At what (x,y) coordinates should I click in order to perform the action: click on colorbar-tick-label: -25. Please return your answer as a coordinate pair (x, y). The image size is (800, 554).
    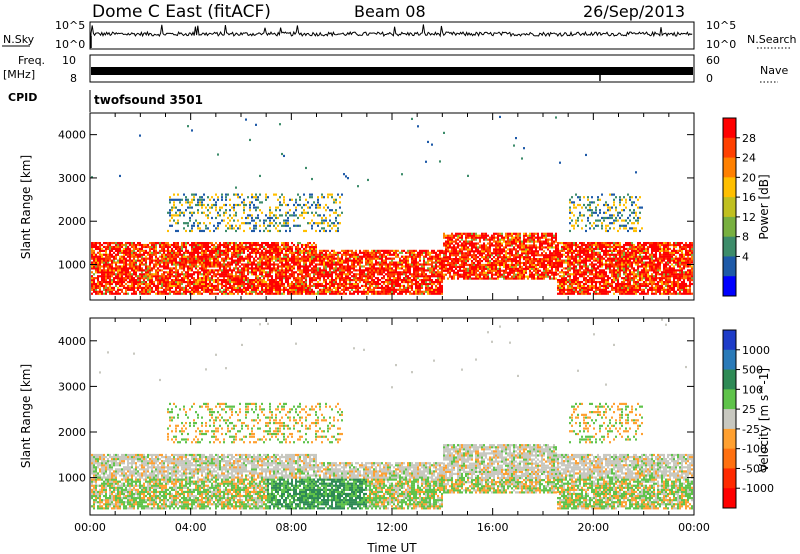
    Looking at the image, I should click on (751, 429).